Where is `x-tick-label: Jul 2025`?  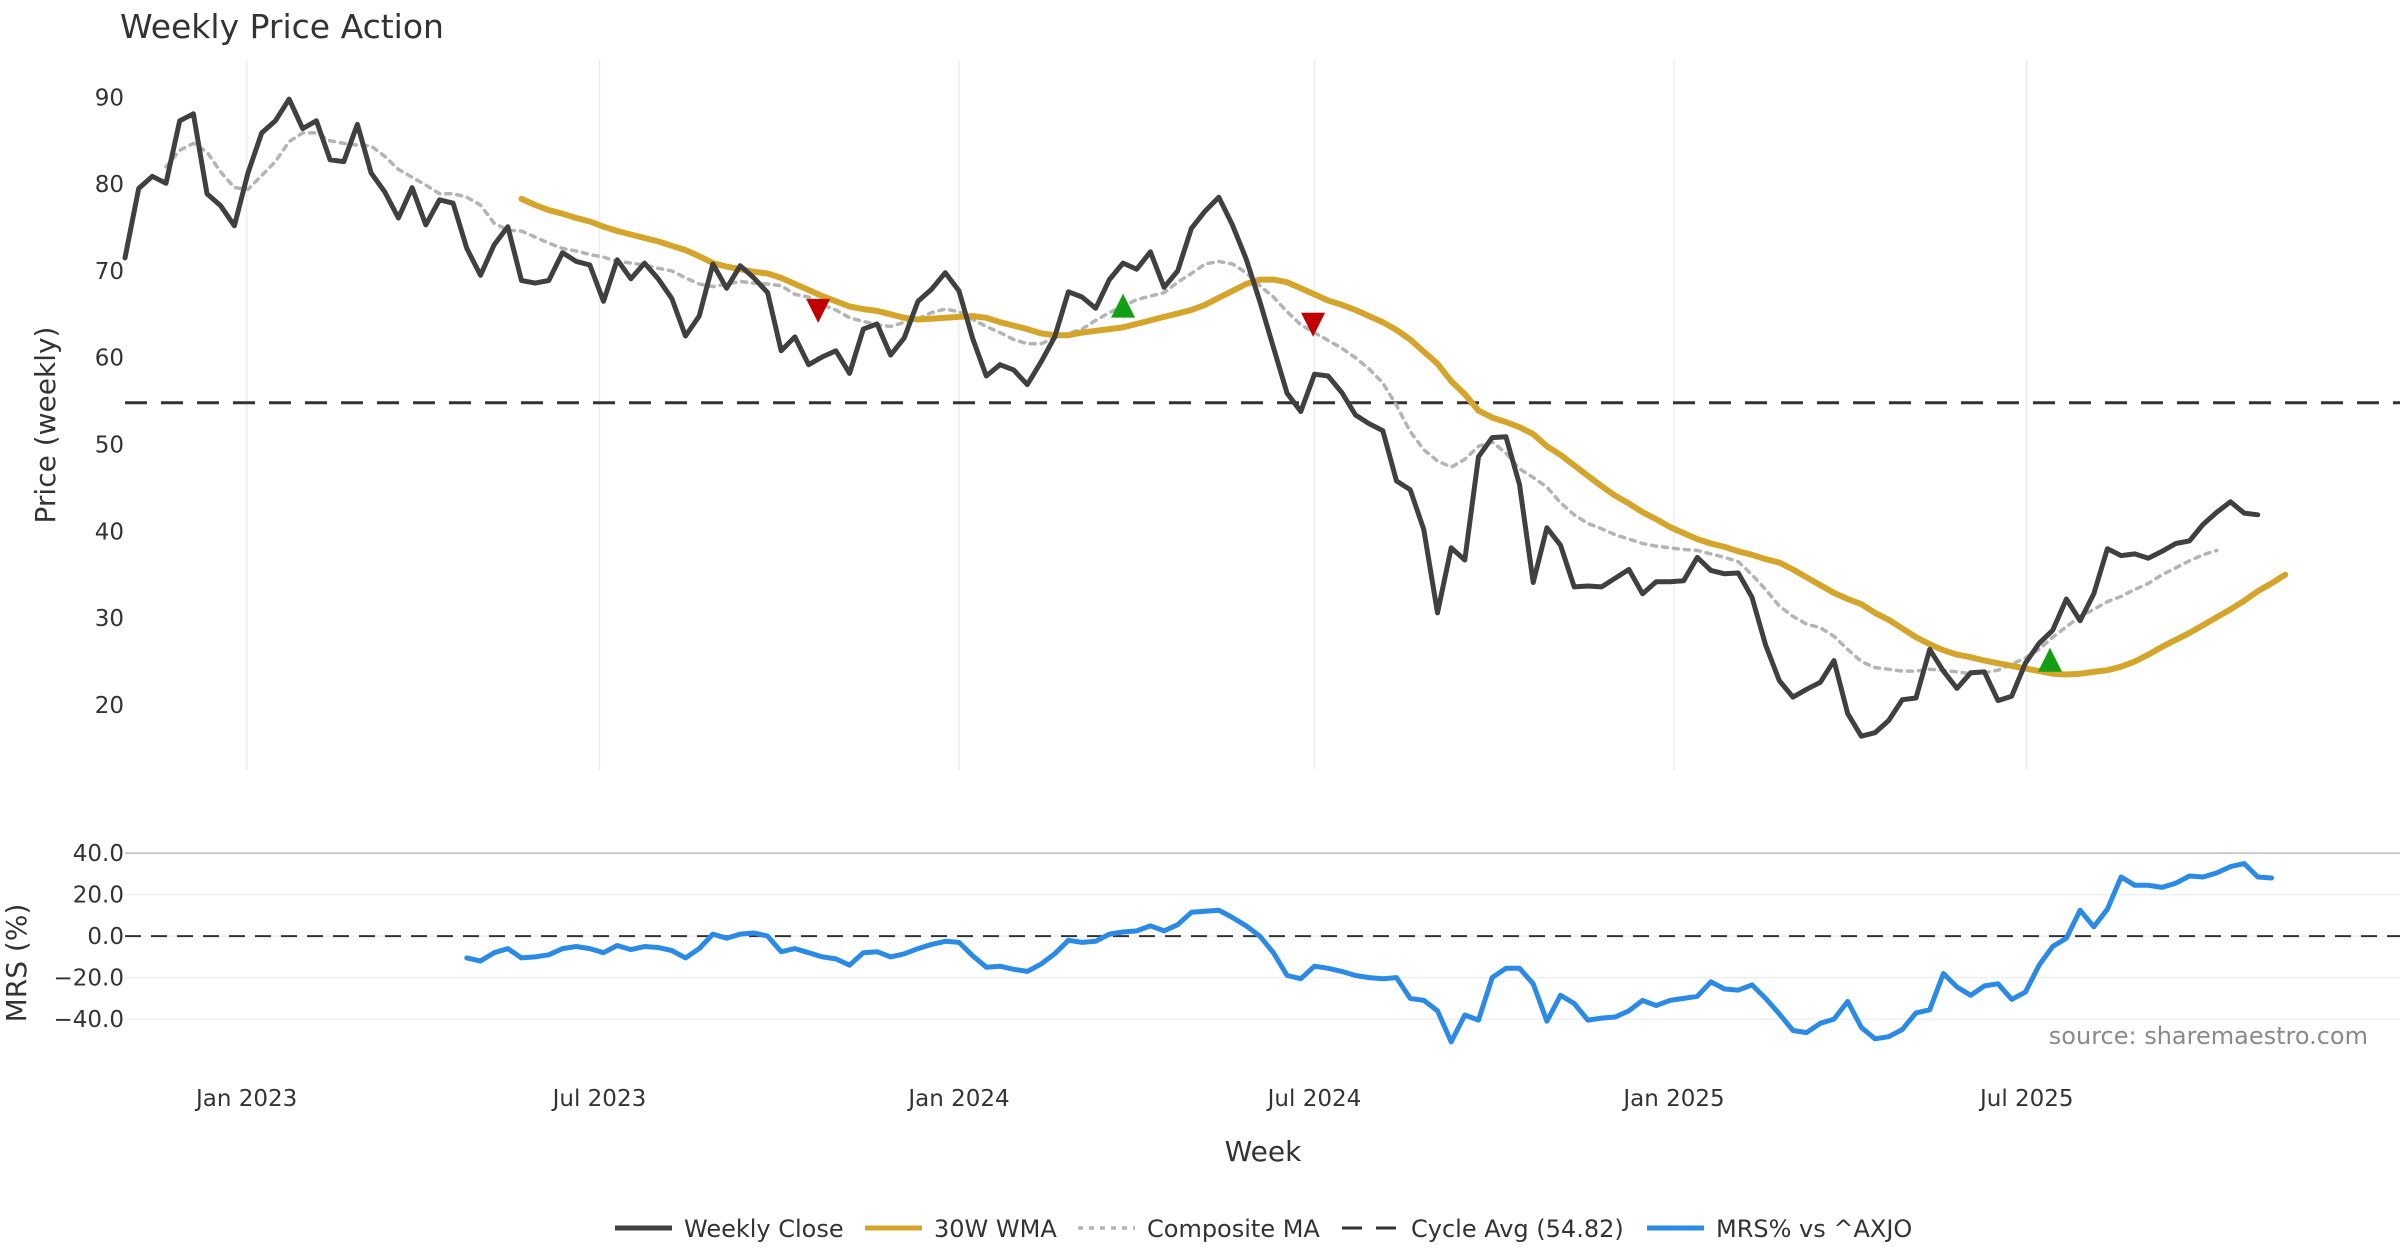
x-tick-label: Jul 2025 is located at coordinates (2026, 1099).